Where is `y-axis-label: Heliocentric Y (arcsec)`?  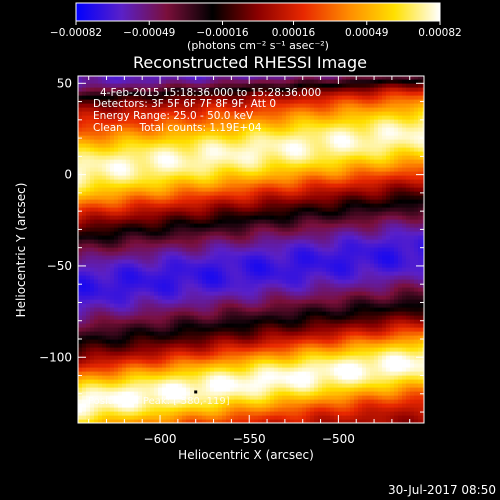 y-axis-label: Heliocentric Y (arcsec) is located at coordinates (21, 250).